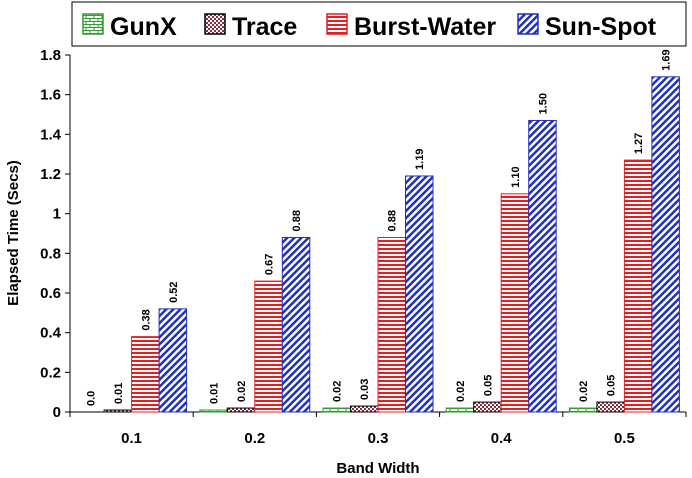 The image size is (692, 478). Describe the element at coordinates (50, 293) in the screenshot. I see `y-tick-label: 0.6` at that location.